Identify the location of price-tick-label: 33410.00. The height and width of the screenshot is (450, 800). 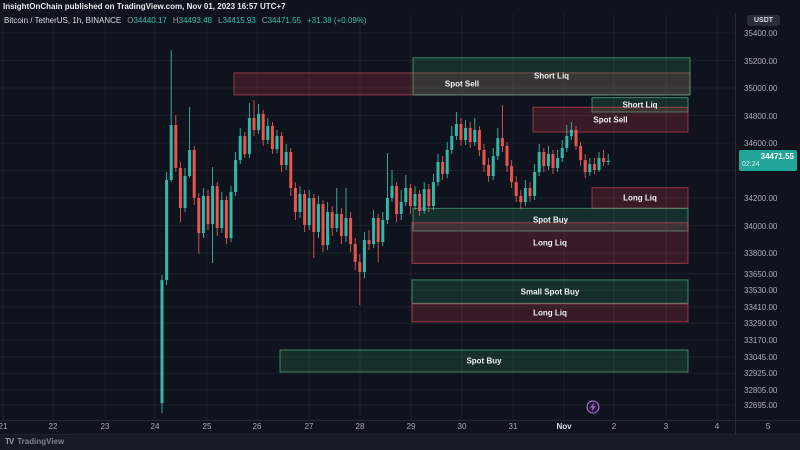
(761, 307).